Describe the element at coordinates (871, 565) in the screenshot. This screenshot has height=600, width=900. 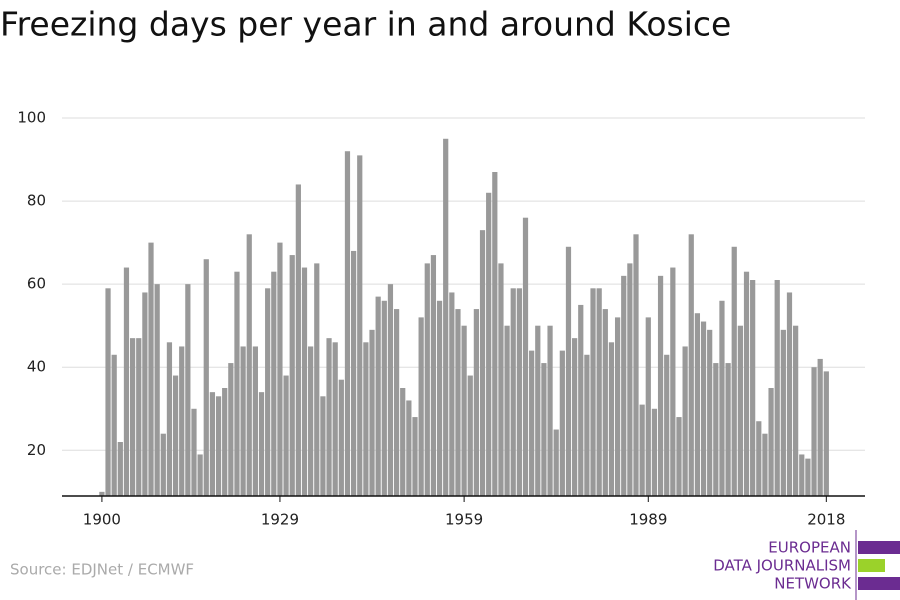
I see `logo-bar` at that location.